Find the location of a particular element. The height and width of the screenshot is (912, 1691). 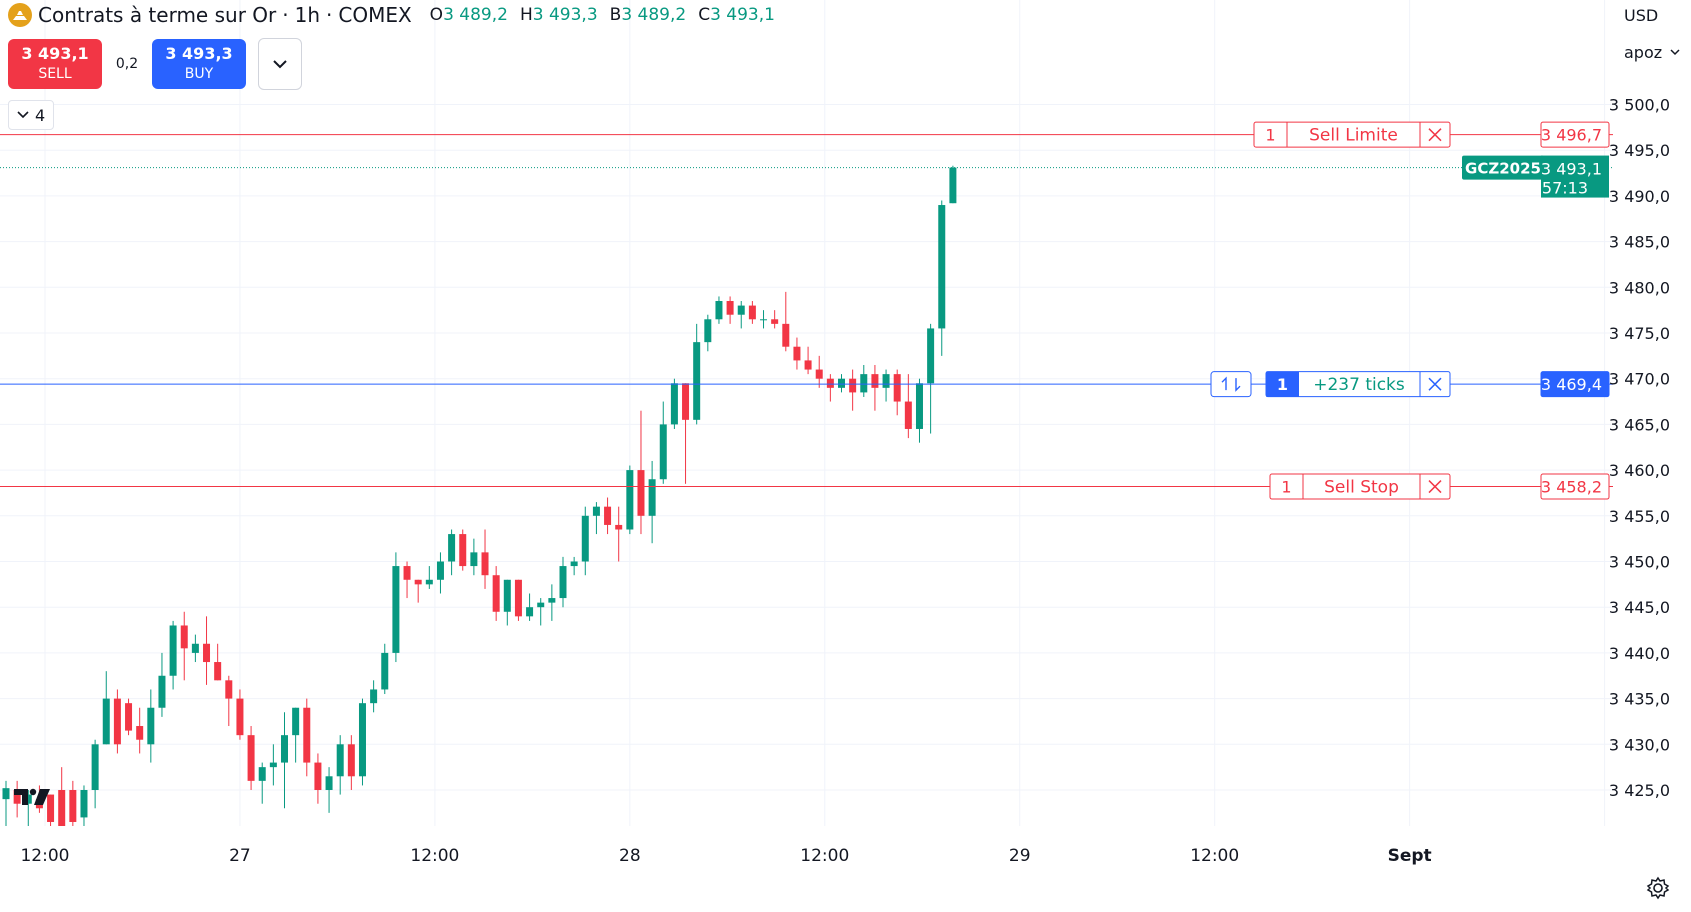

order-label-limit: 1 Sell Limite is located at coordinates (1352, 134).